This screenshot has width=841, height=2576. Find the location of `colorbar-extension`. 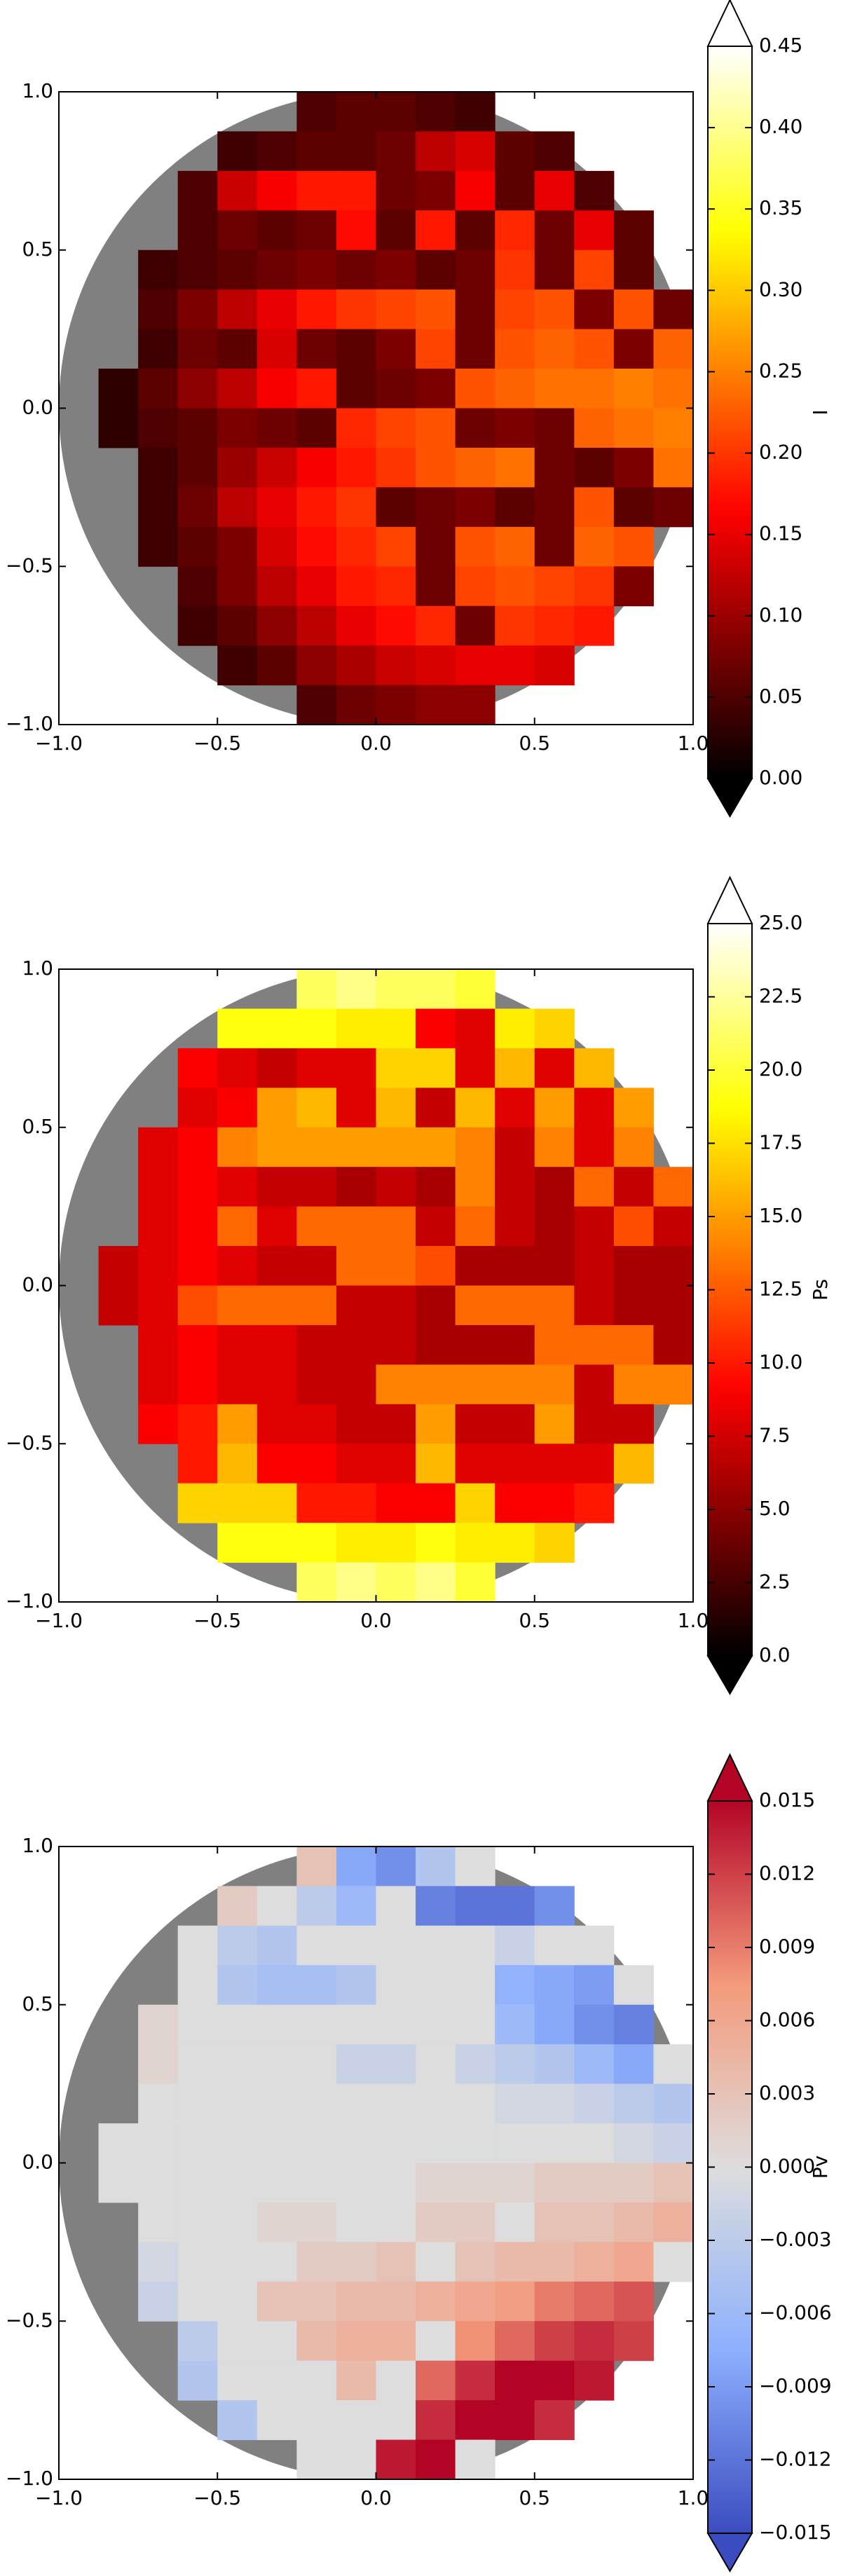

colorbar-extension is located at coordinates (729, 1675).